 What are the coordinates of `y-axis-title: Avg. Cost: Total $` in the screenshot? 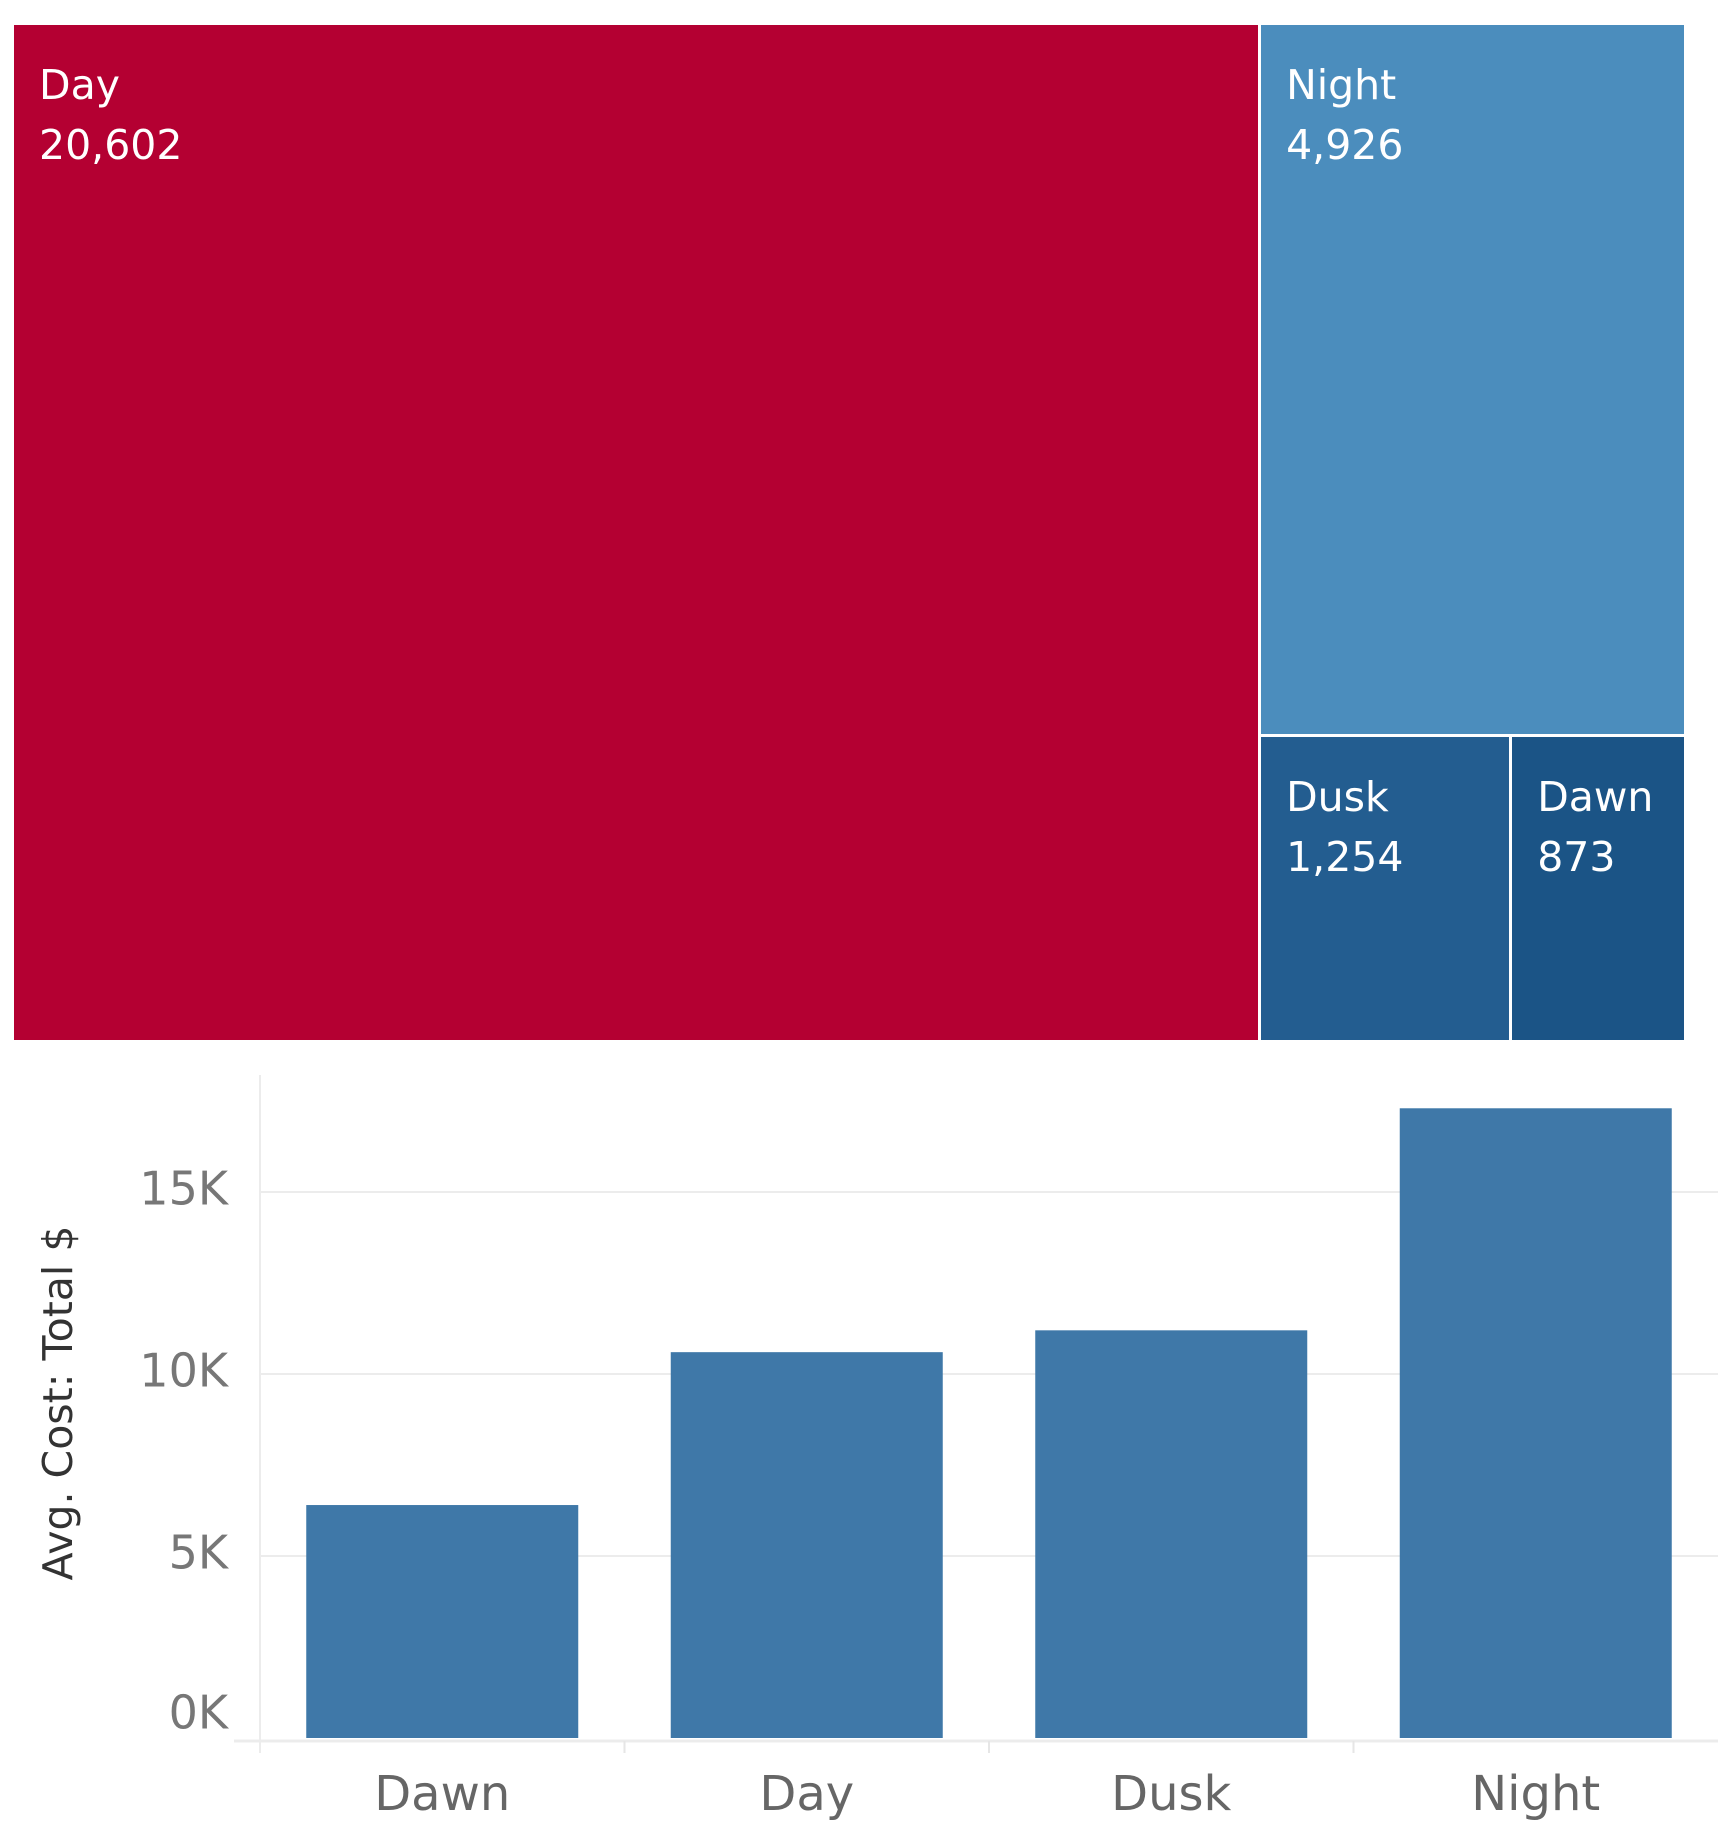 It's located at (58, 1403).